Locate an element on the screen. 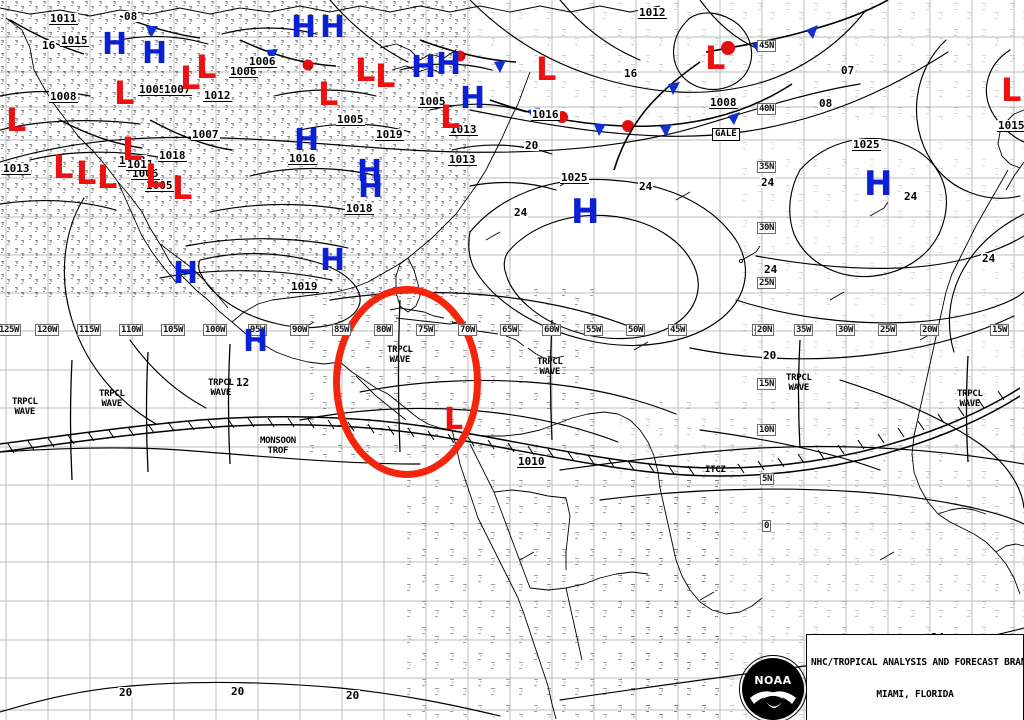 This screenshot has height=720, width=1024. lon-label-90w: 90W is located at coordinates (300, 330).